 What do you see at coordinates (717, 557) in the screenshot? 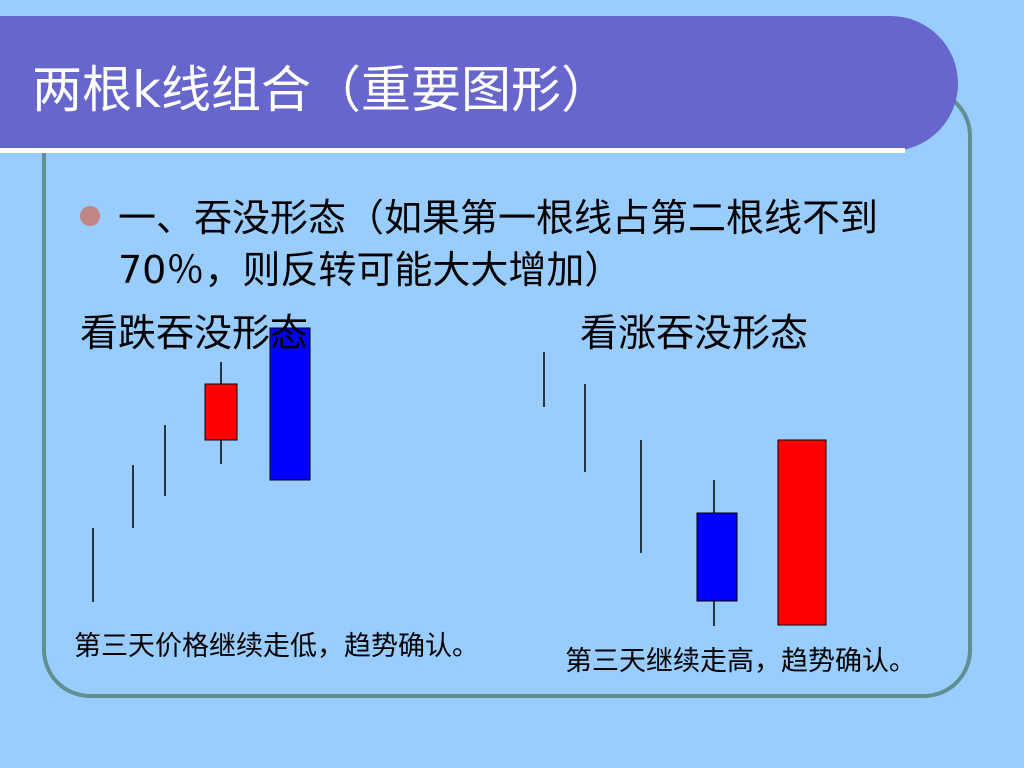
I see `small-blue-candle` at bounding box center [717, 557].